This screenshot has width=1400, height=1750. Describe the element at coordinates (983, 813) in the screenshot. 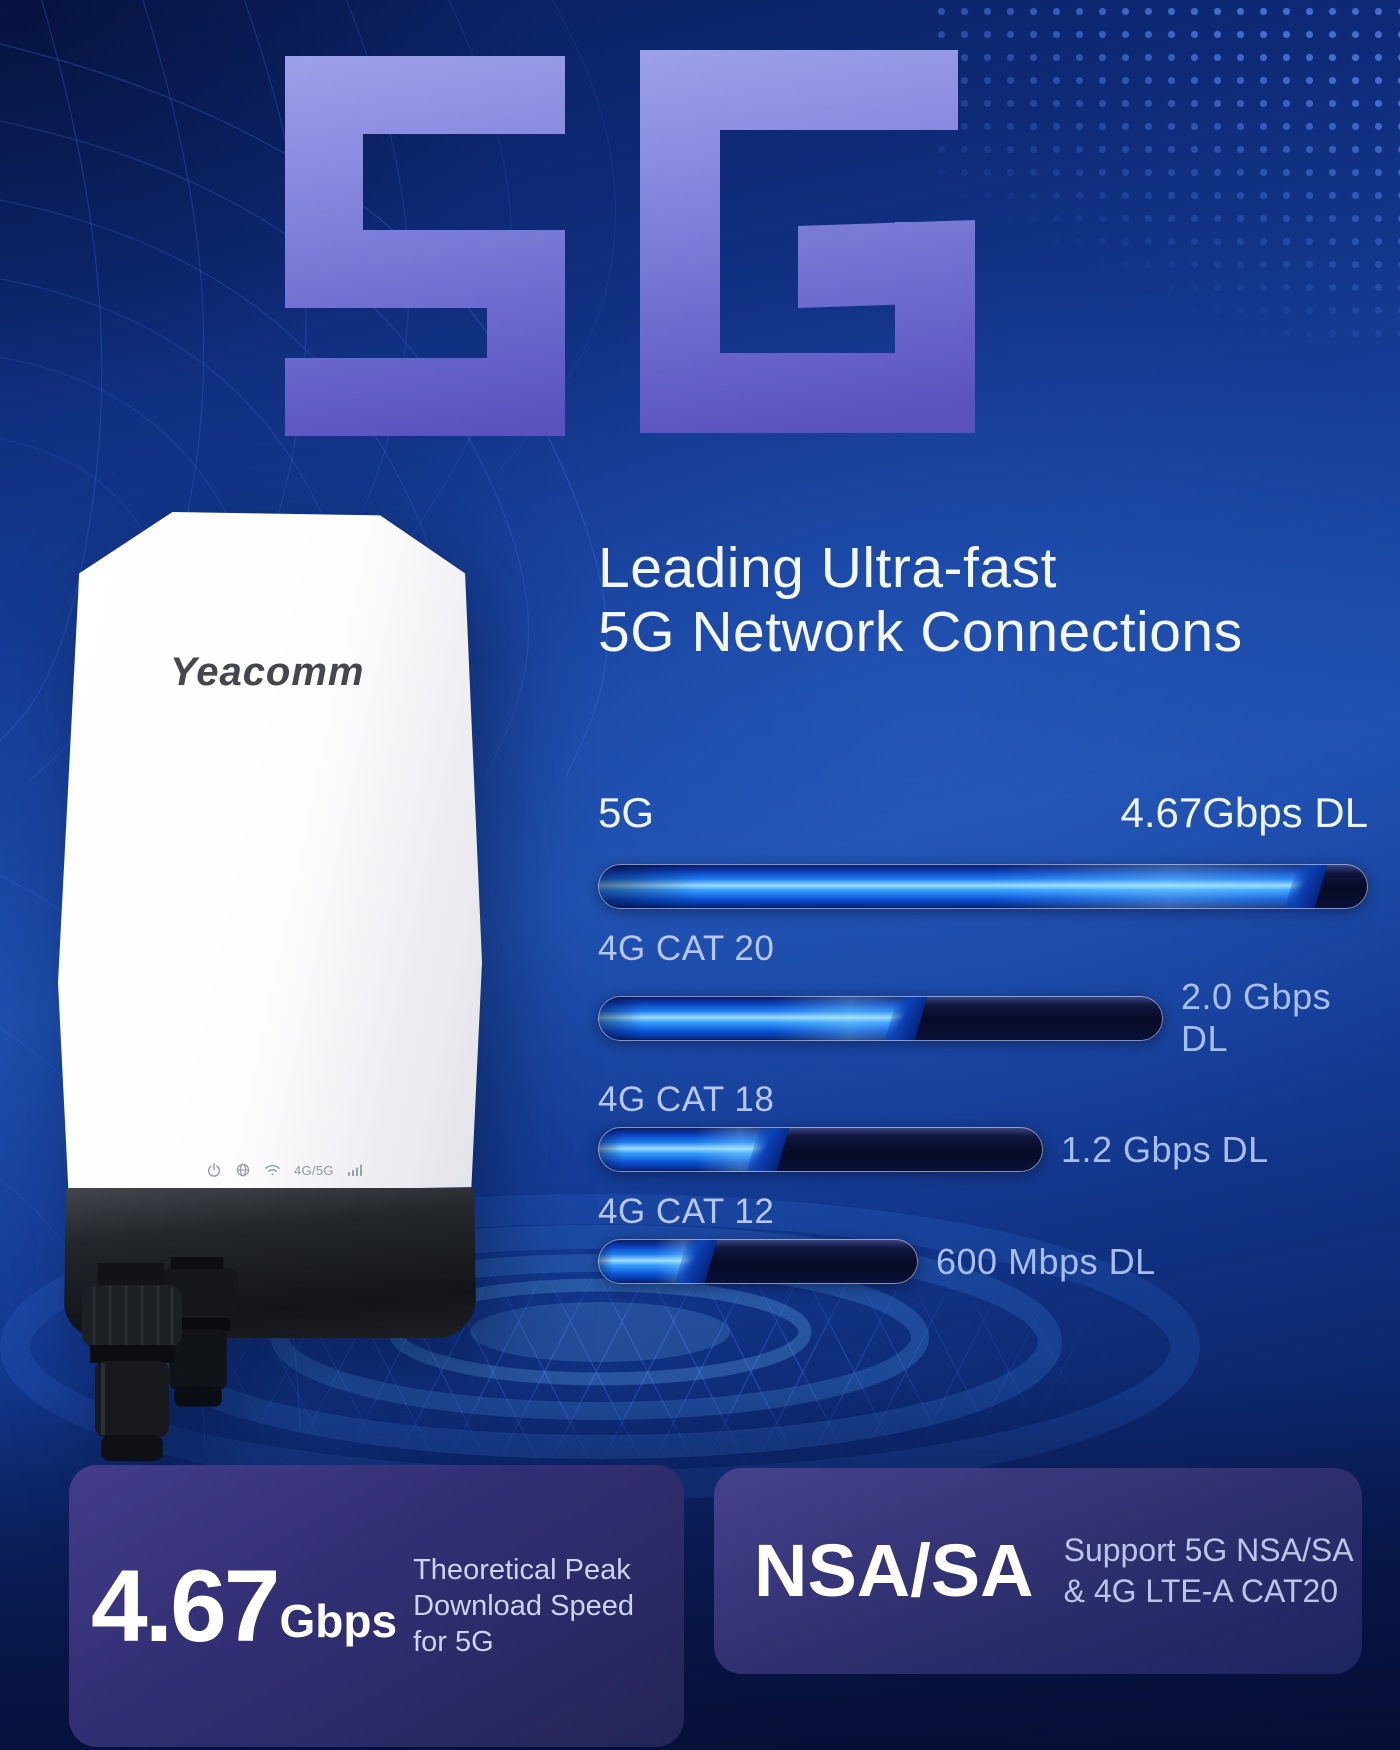

I see `speed-row-head: 5G 4.67Gbps DL` at that location.